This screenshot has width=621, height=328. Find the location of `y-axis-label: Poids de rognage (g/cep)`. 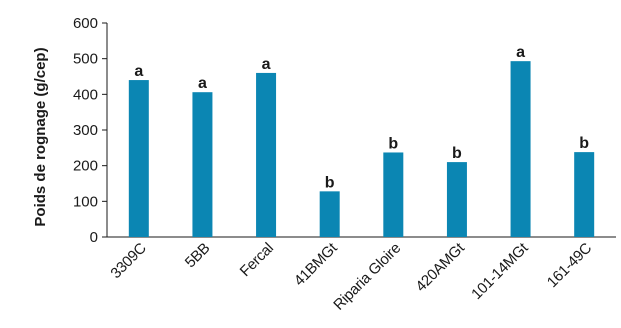

y-axis-label: Poids de rognage (g/cep) is located at coordinates (40, 136).